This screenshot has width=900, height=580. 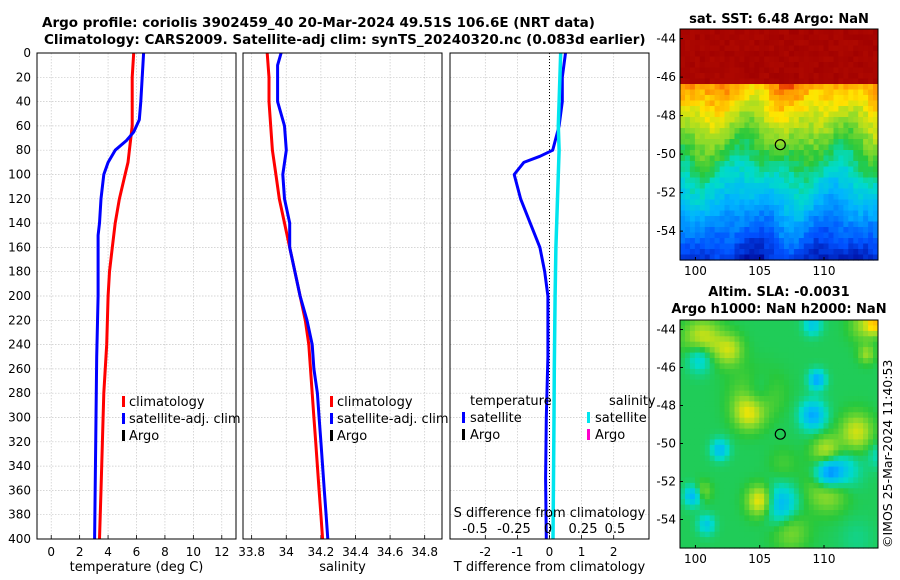 I want to click on sst-map-lon-tick-label: 100, so click(x=695, y=271).